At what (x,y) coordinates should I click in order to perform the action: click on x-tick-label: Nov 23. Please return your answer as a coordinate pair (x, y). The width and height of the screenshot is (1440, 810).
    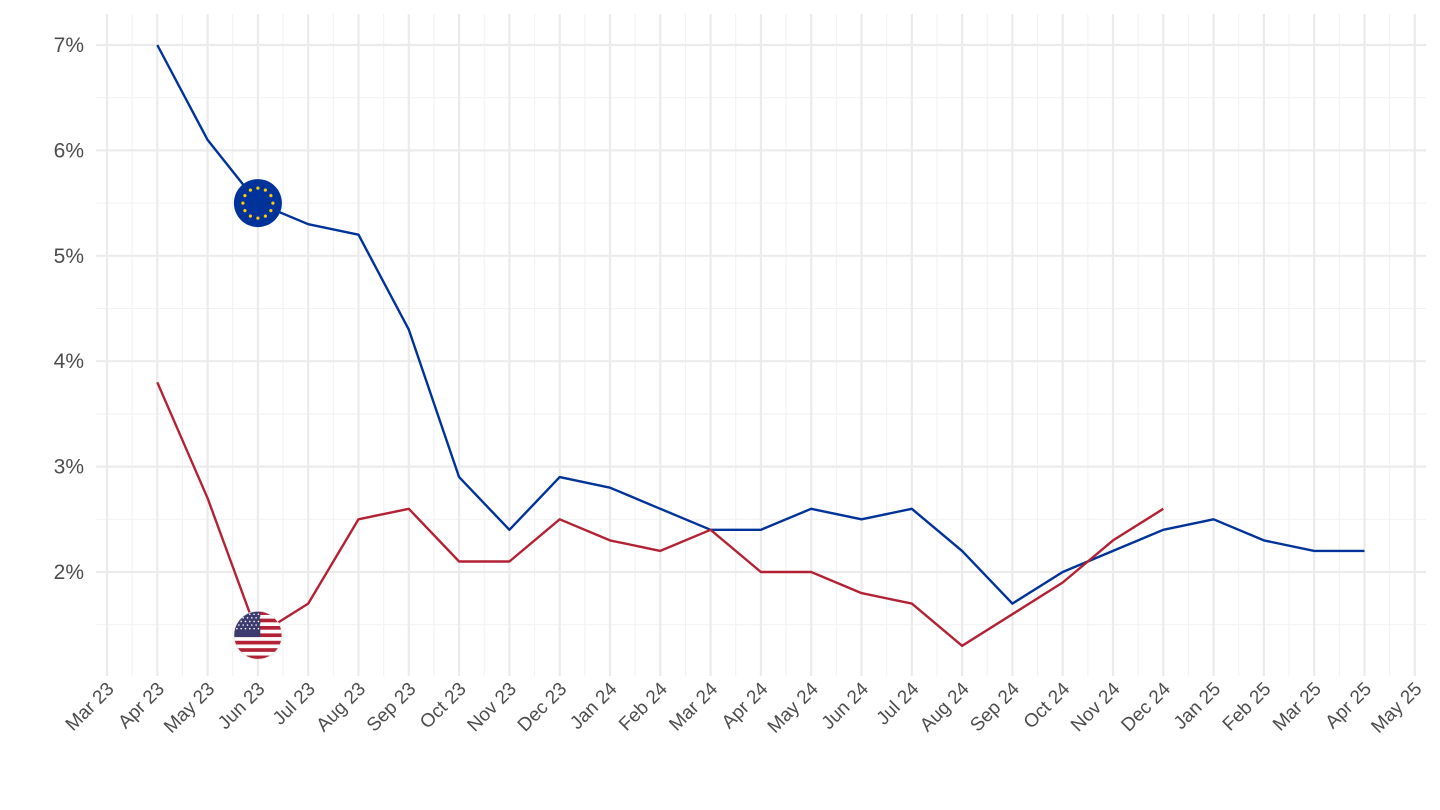
    Looking at the image, I should click on (492, 707).